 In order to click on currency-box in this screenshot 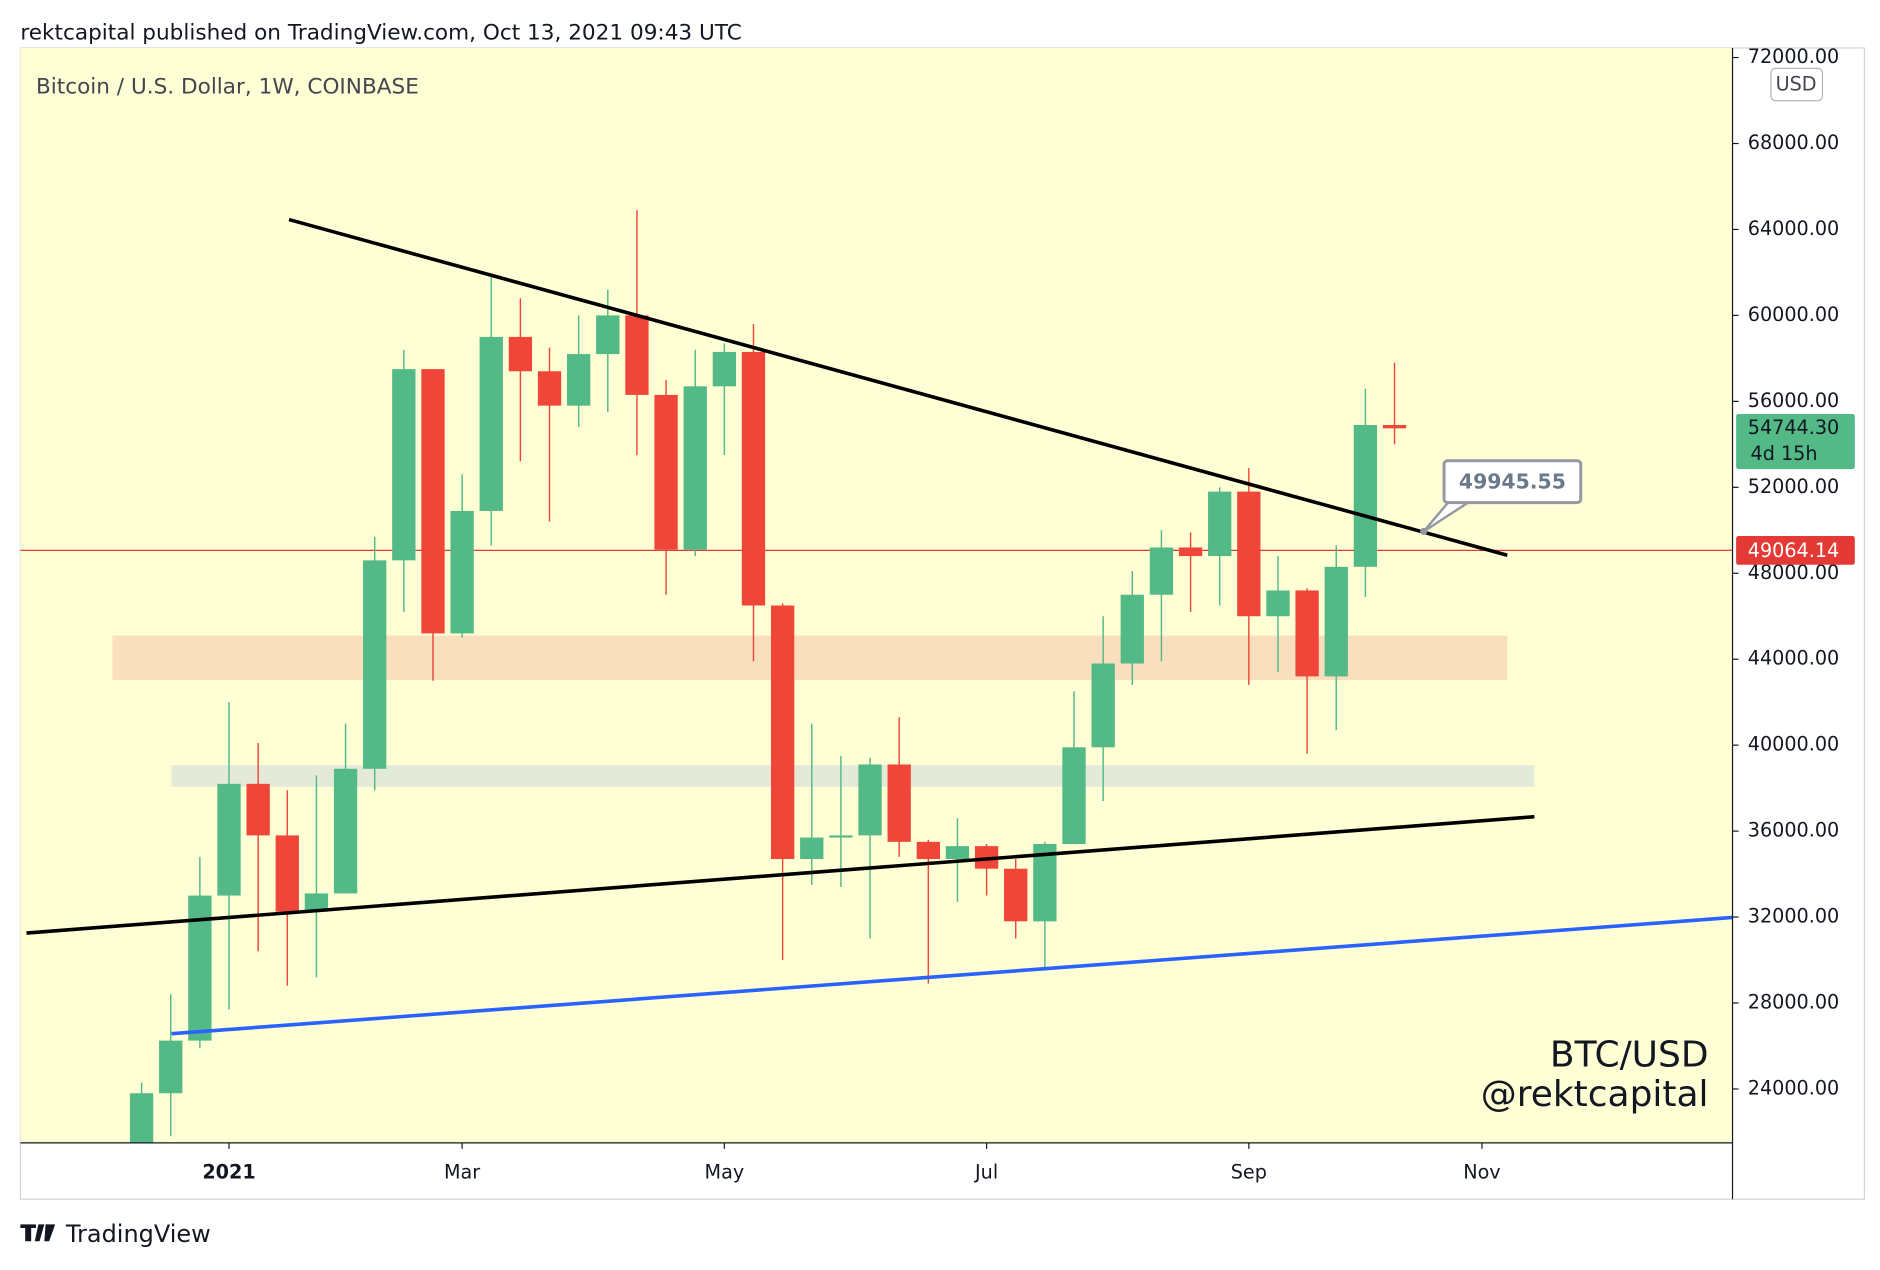, I will do `click(1797, 84)`.